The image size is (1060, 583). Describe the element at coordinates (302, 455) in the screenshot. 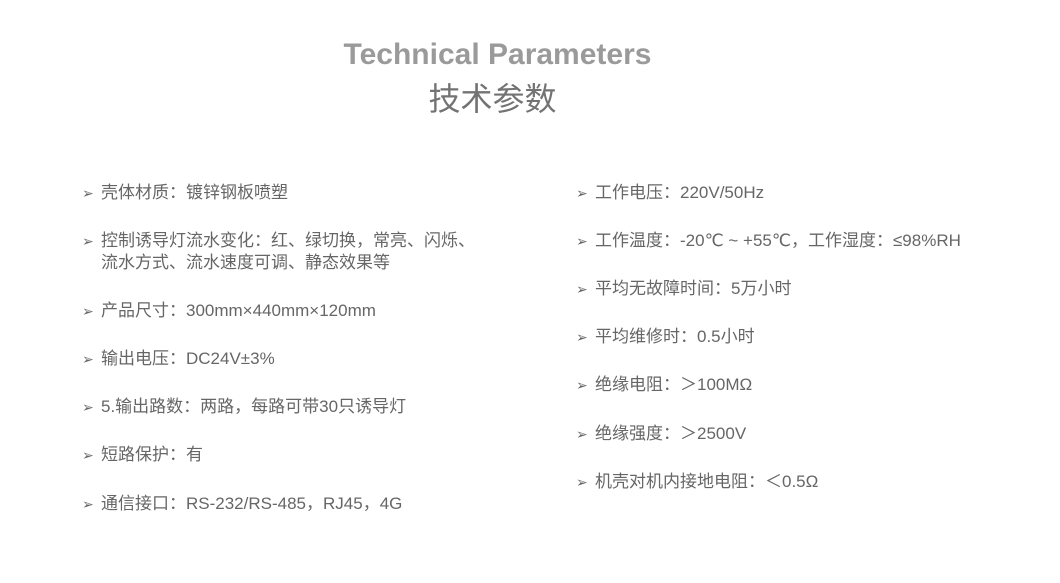

I see `parameter-item: ➢ 短路保护：有` at that location.